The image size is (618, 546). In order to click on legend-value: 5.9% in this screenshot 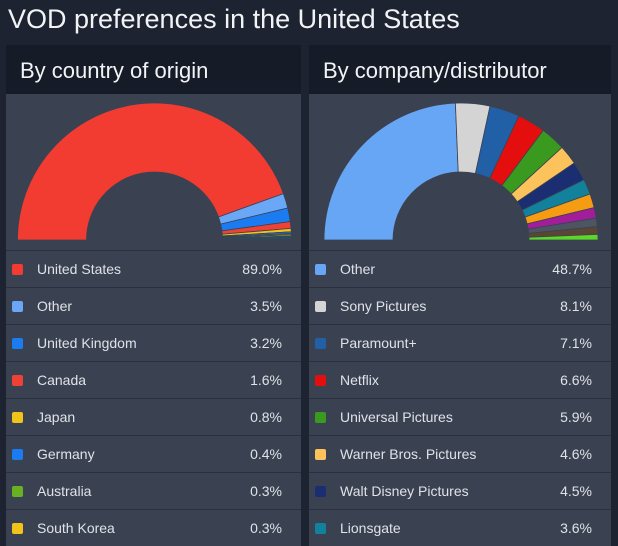, I will do `click(576, 417)`.